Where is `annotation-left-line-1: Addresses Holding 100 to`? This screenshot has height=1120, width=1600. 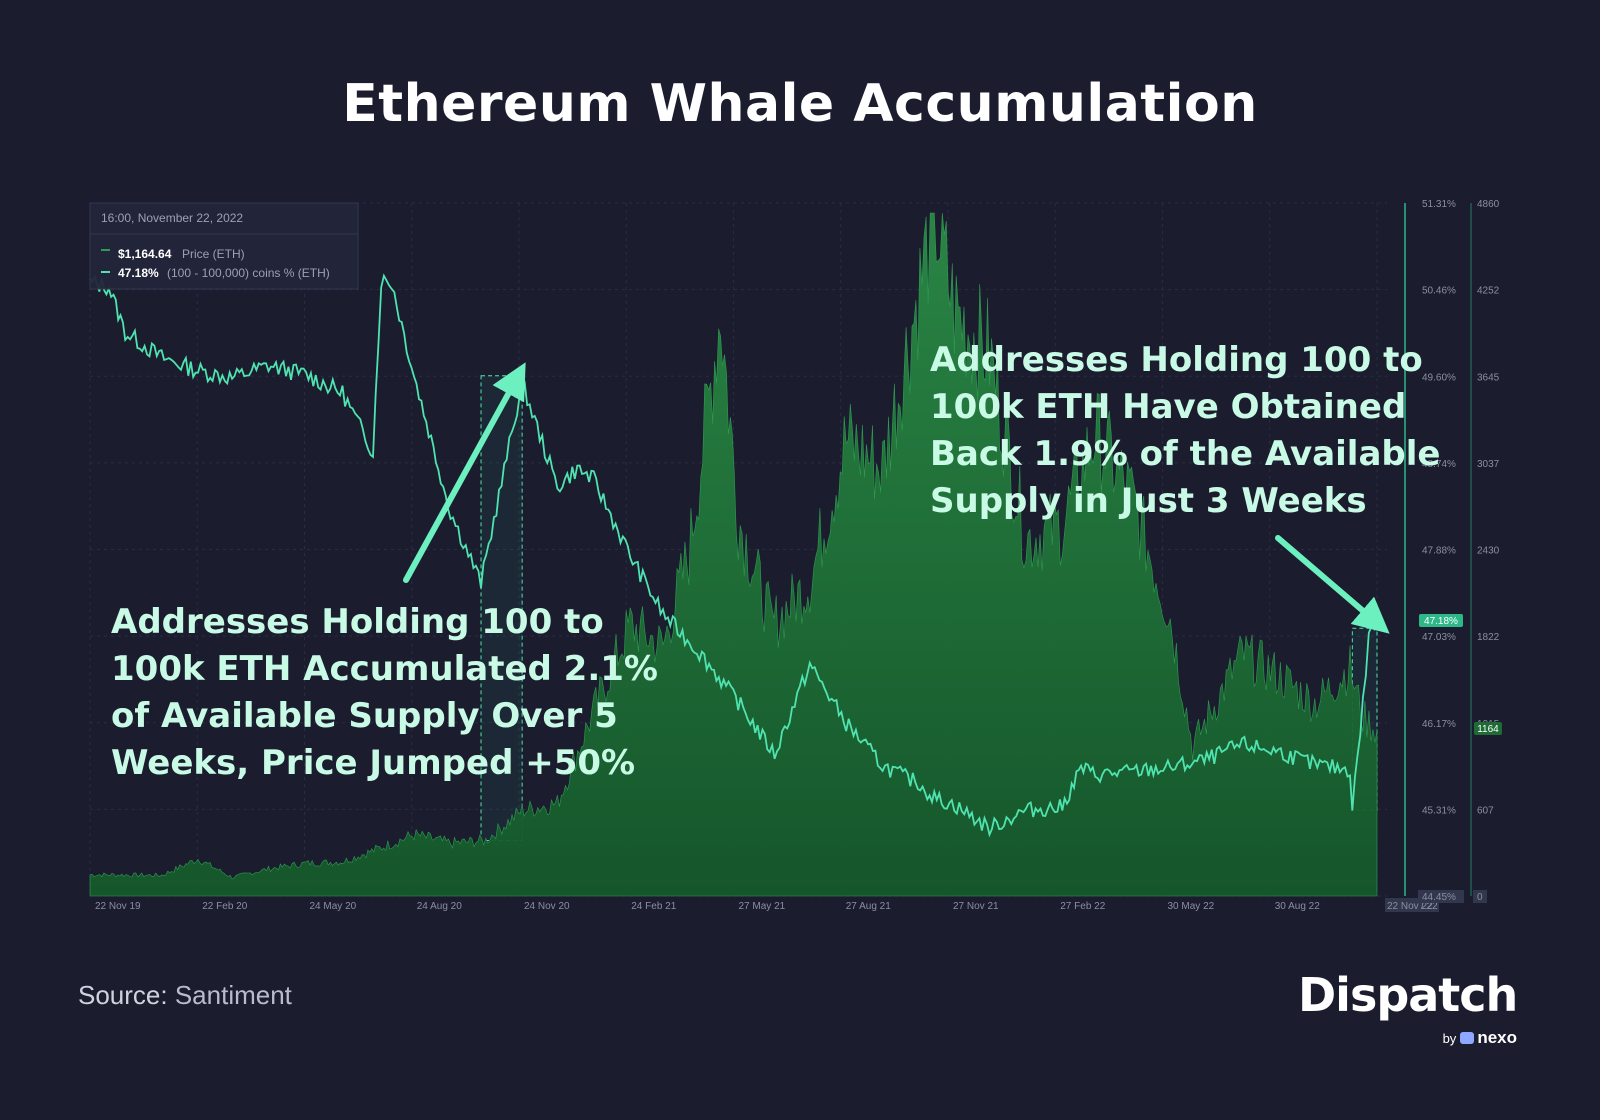 annotation-left-line-1: Addresses Holding 100 to is located at coordinates (357, 622).